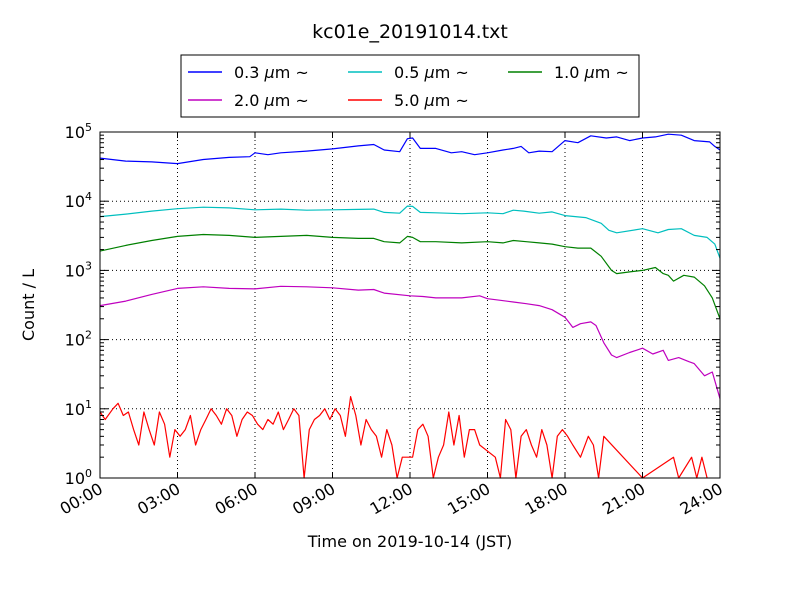  Describe the element at coordinates (591, 72) in the screenshot. I see `legend-label: 1.0 μm ~` at that location.